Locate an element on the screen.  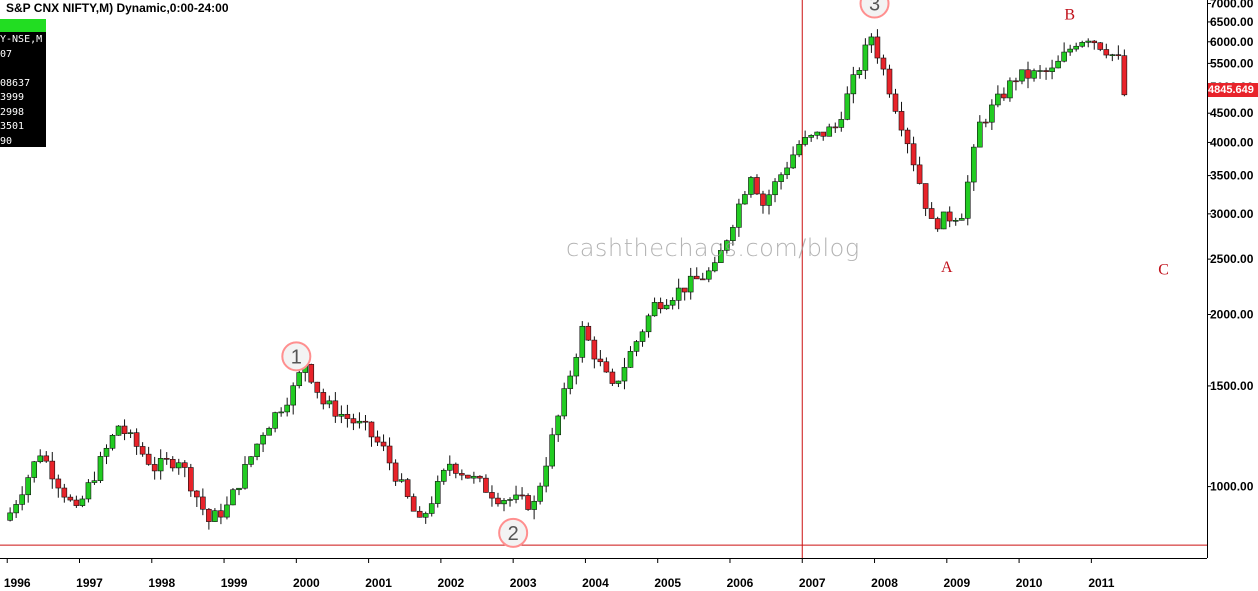
wave-label-text: 3 is located at coordinates (874, 8).